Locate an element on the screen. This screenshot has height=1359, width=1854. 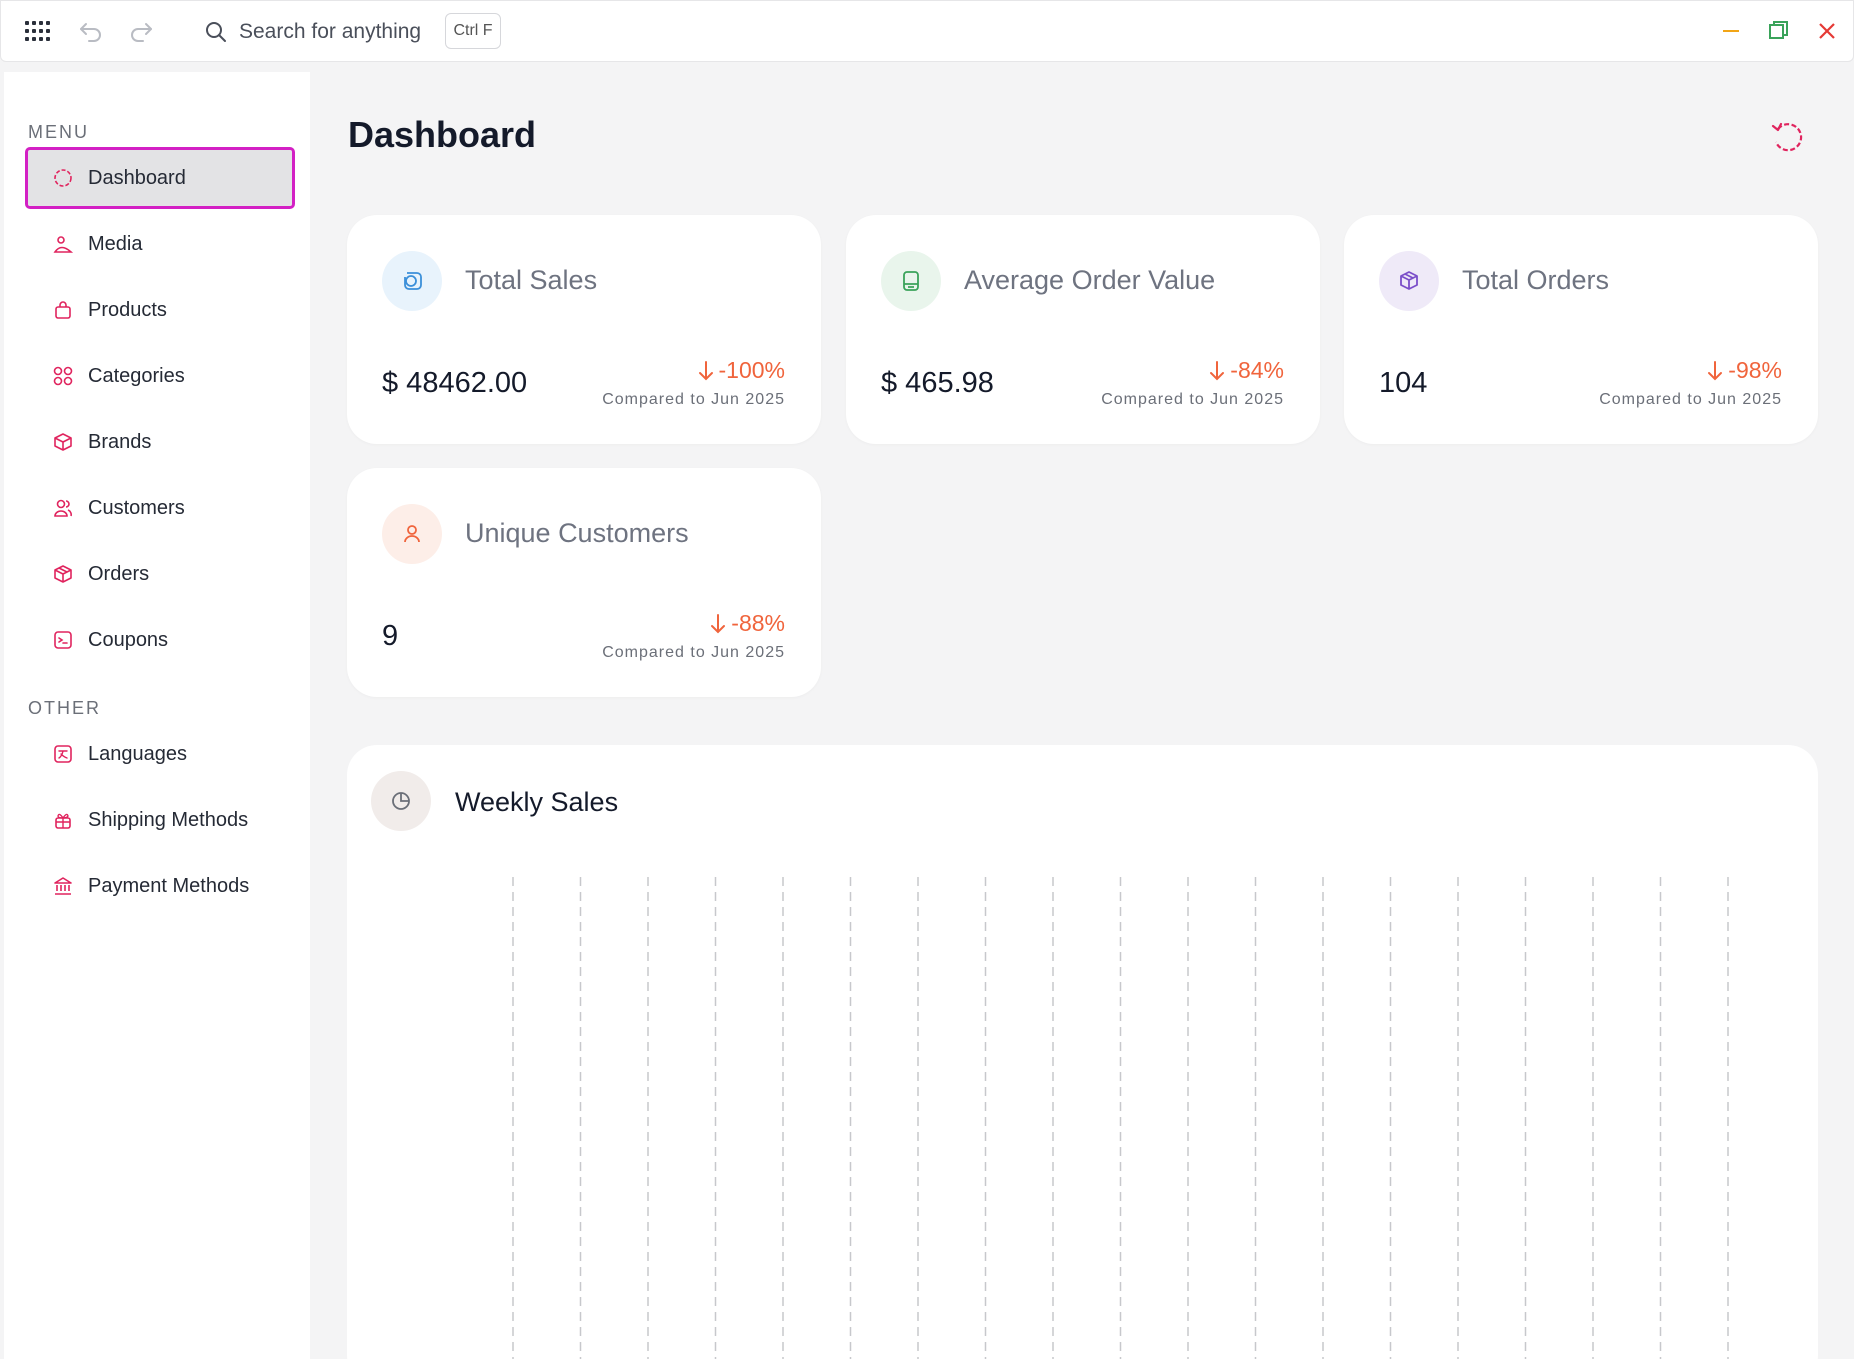
card-change-value: -100% is located at coordinates (751, 370).